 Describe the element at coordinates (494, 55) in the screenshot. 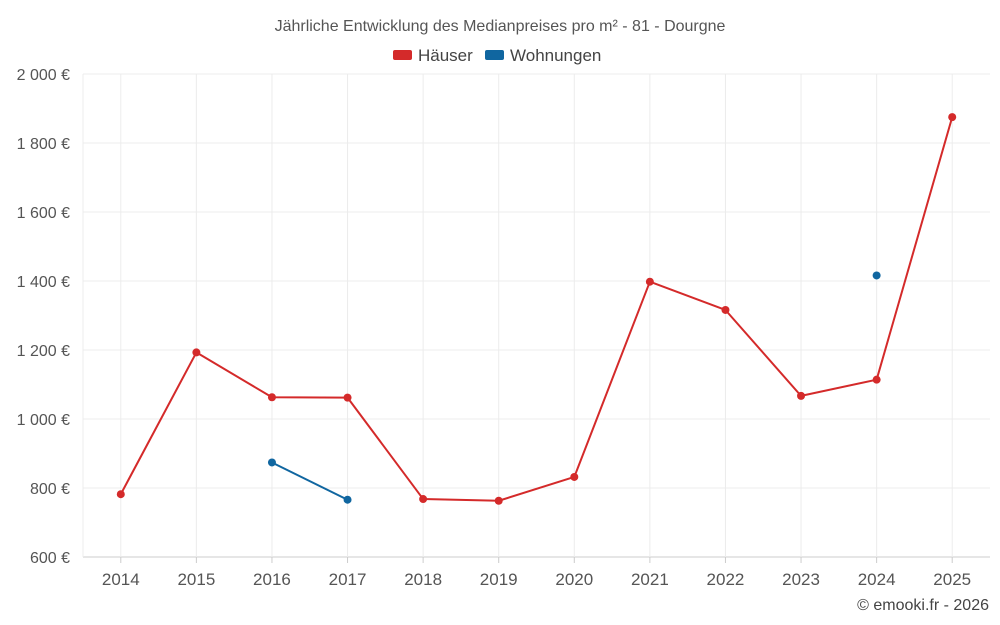

I see `legend-swatch-wohnungen` at that location.